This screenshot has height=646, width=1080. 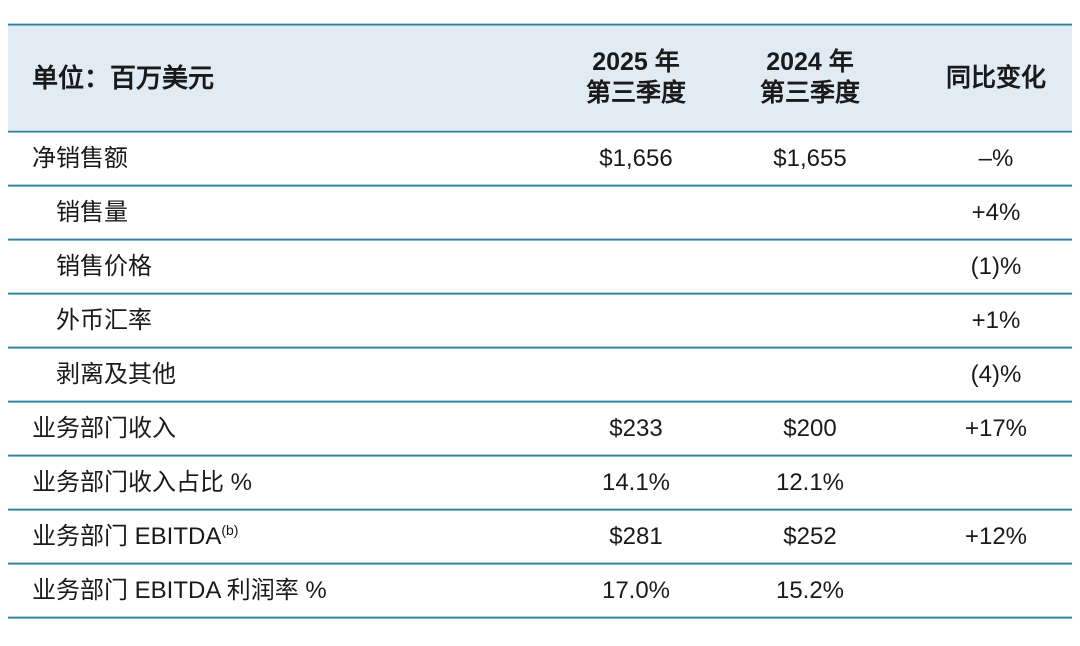 I want to click on table-row: 销售量 +4%, so click(x=540, y=212).